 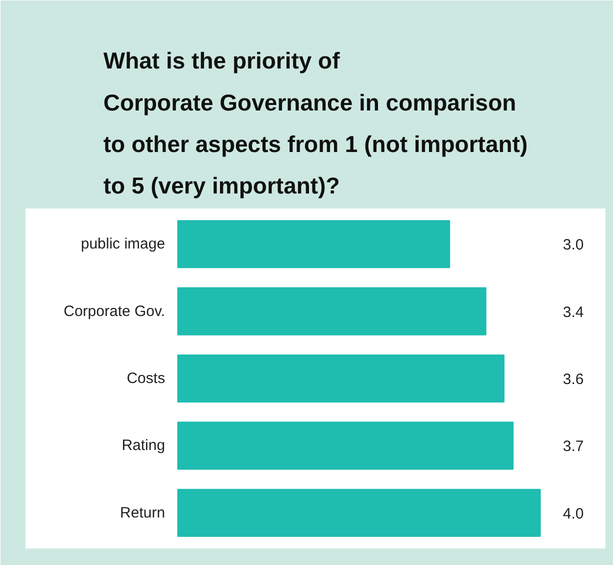 I want to click on y-tick-label: public image, so click(x=123, y=244).